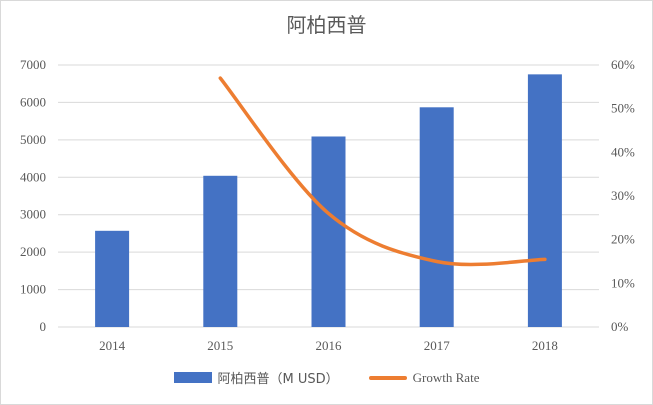  What do you see at coordinates (623, 282) in the screenshot?
I see `y-right-tick-label: 10%` at bounding box center [623, 282].